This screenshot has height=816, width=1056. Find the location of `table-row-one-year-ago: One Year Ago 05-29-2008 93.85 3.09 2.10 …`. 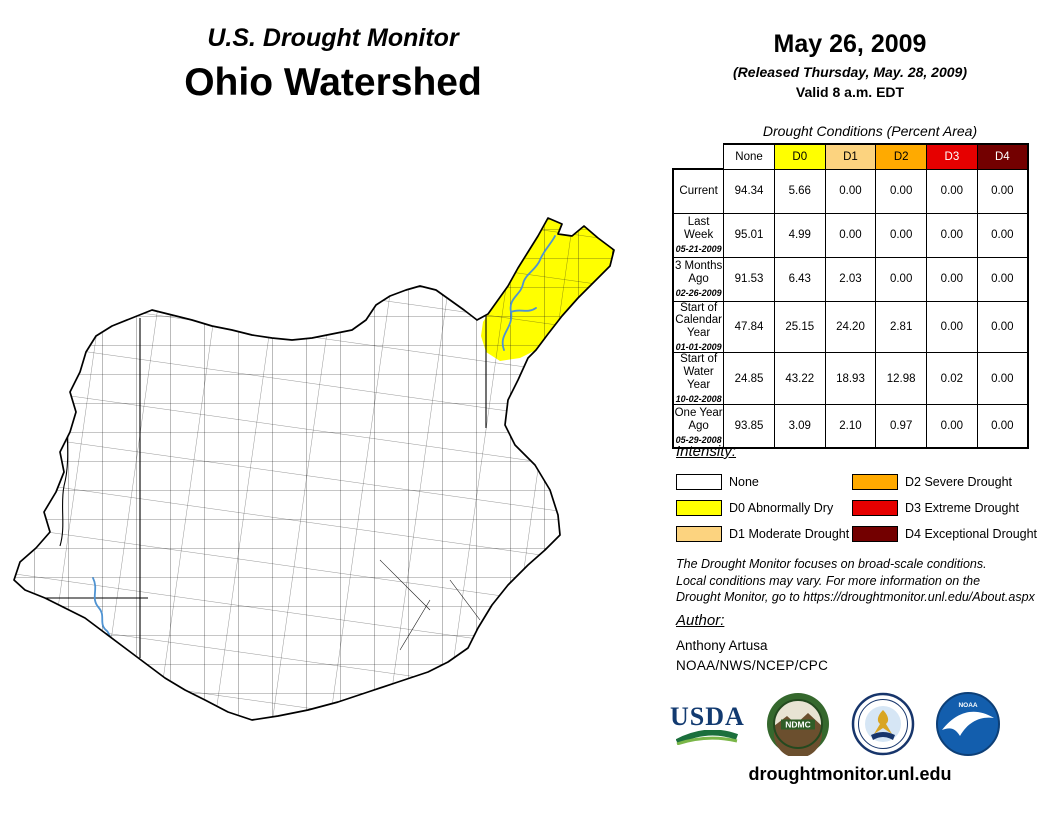

table-row-one-year-ago: One Year Ago 05-29-2008 93.85 3.09 2.10 … is located at coordinates (850, 426).